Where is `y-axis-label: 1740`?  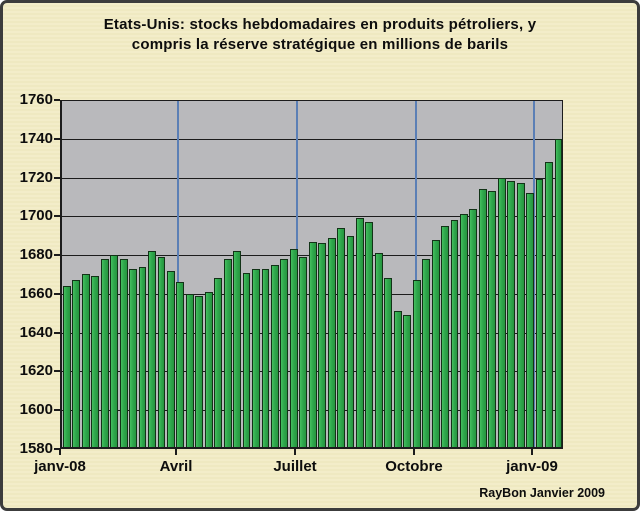 y-axis-label: 1740 is located at coordinates (36, 138).